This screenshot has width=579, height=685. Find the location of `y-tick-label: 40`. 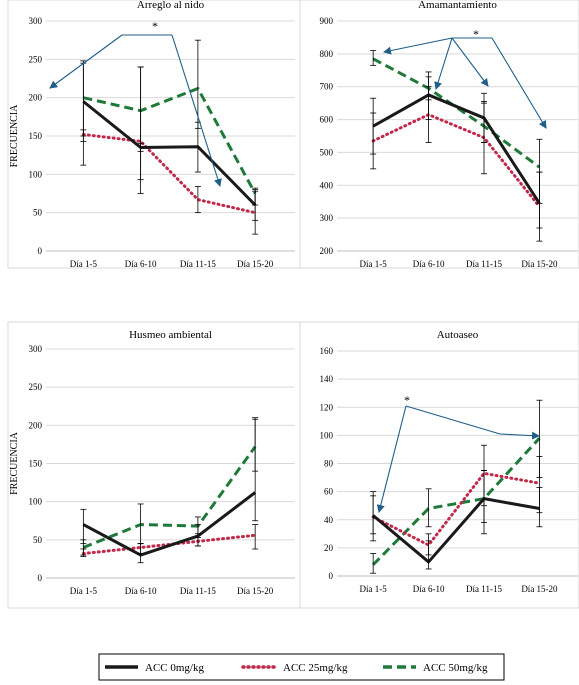

y-tick-label: 40 is located at coordinates (329, 520).